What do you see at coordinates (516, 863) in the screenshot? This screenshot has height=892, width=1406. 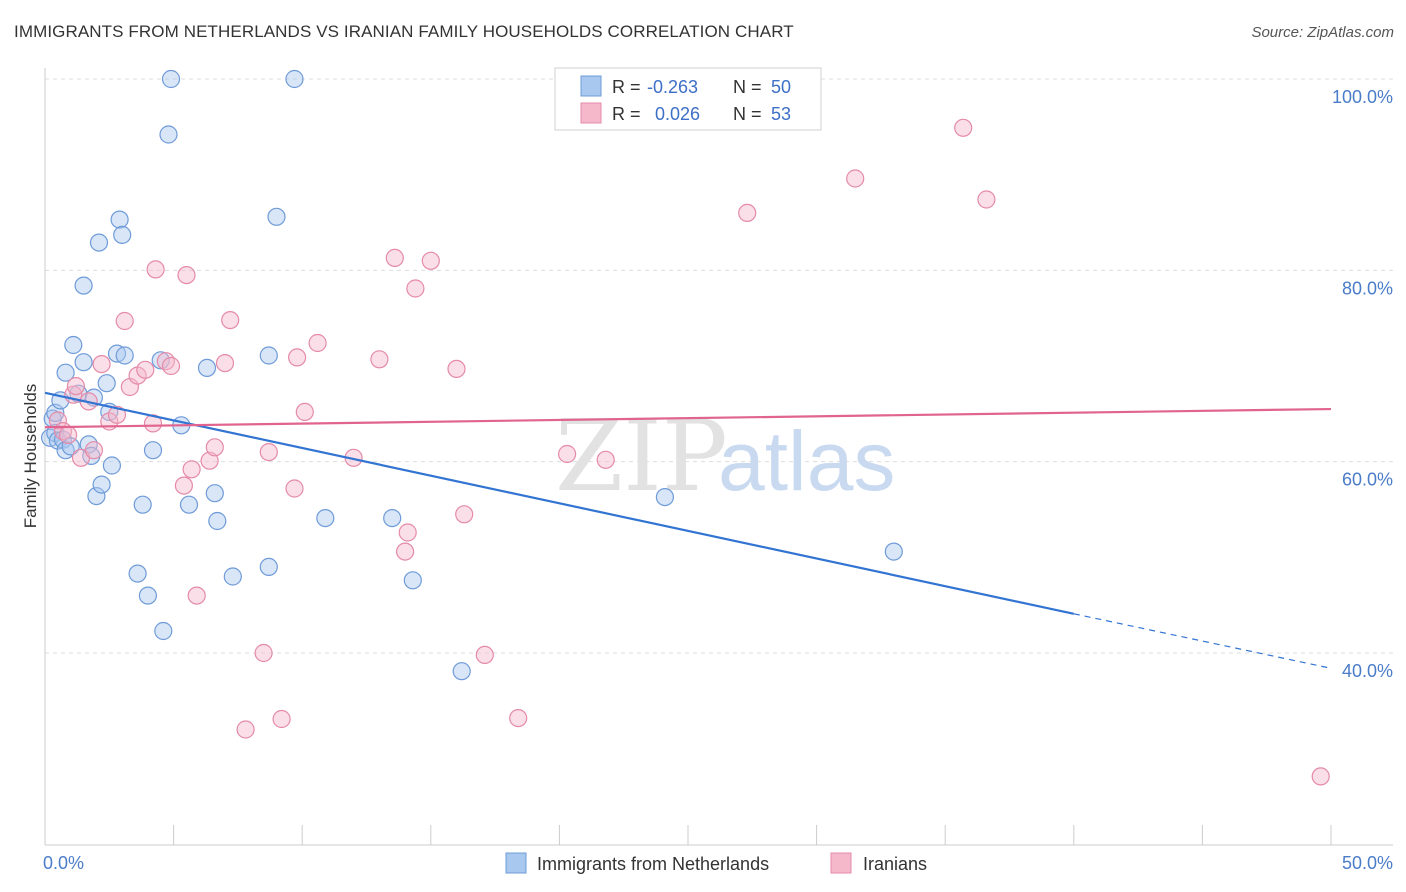 I see `legend-swatch-netherlands` at bounding box center [516, 863].